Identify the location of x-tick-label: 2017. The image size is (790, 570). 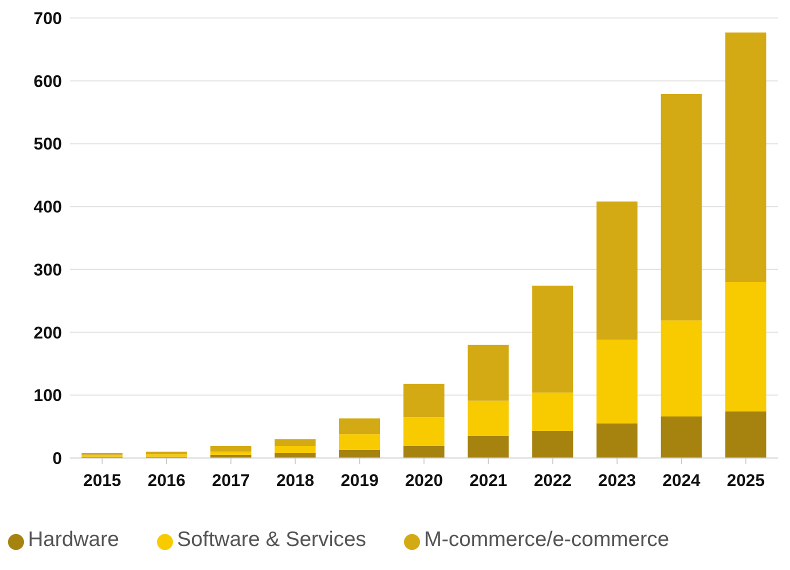
(231, 480).